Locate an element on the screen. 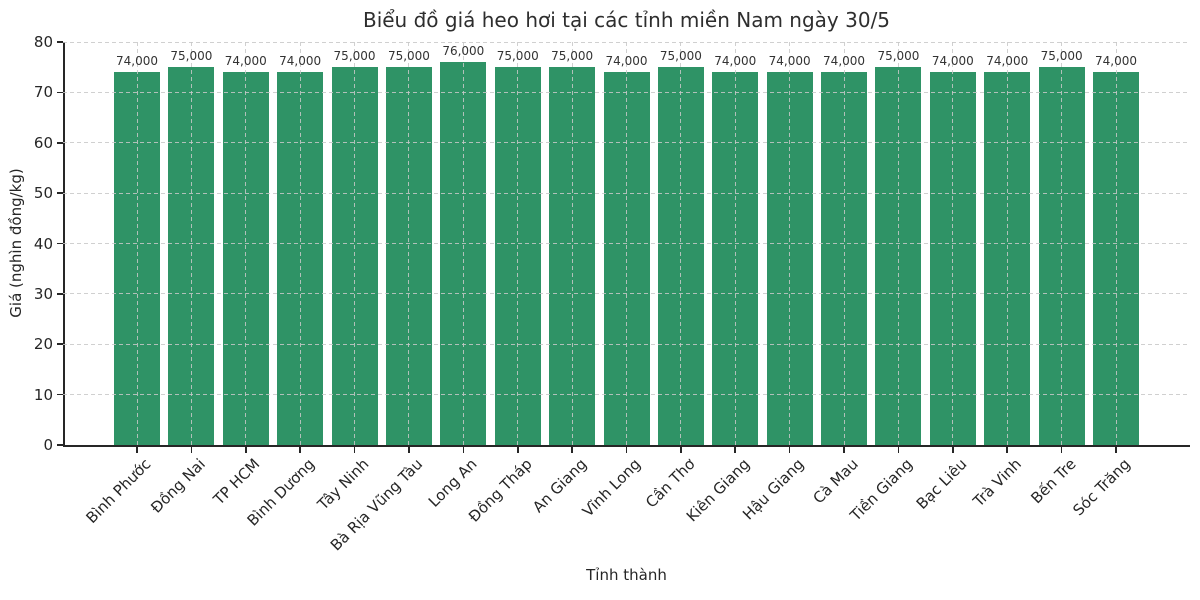  x-axis-title: Tỉnh thành is located at coordinates (626, 575).